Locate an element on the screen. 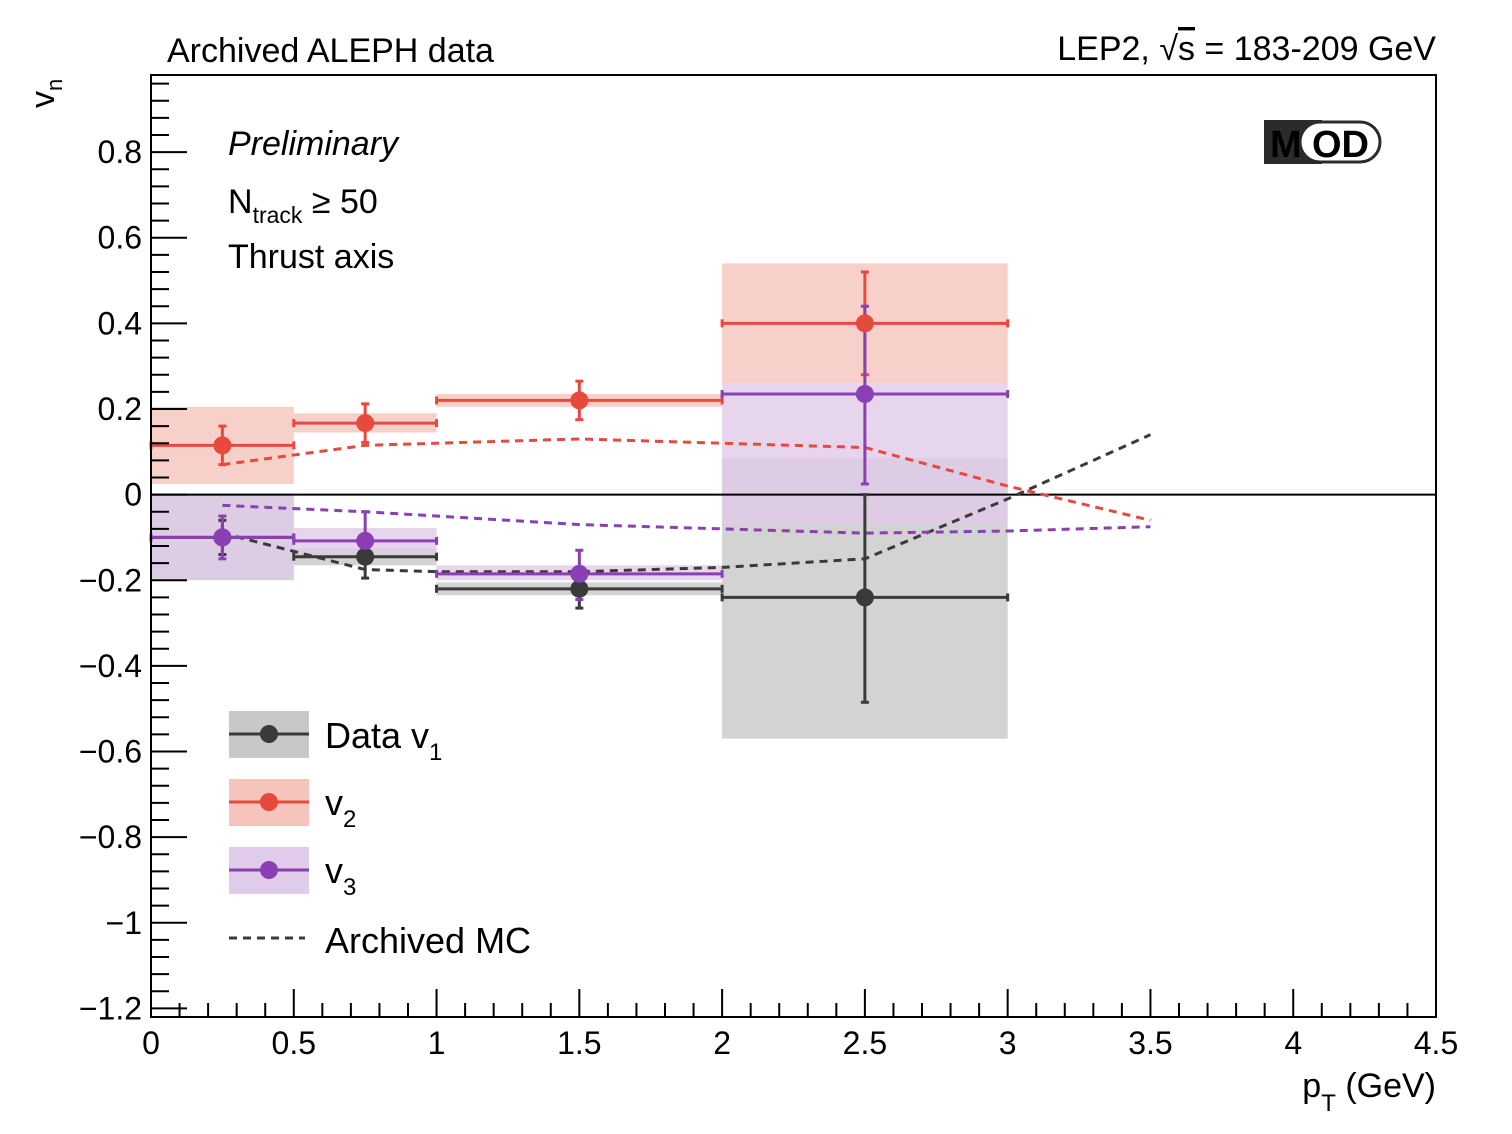  x-tick-label-7: 3.5 is located at coordinates (1150, 1043).